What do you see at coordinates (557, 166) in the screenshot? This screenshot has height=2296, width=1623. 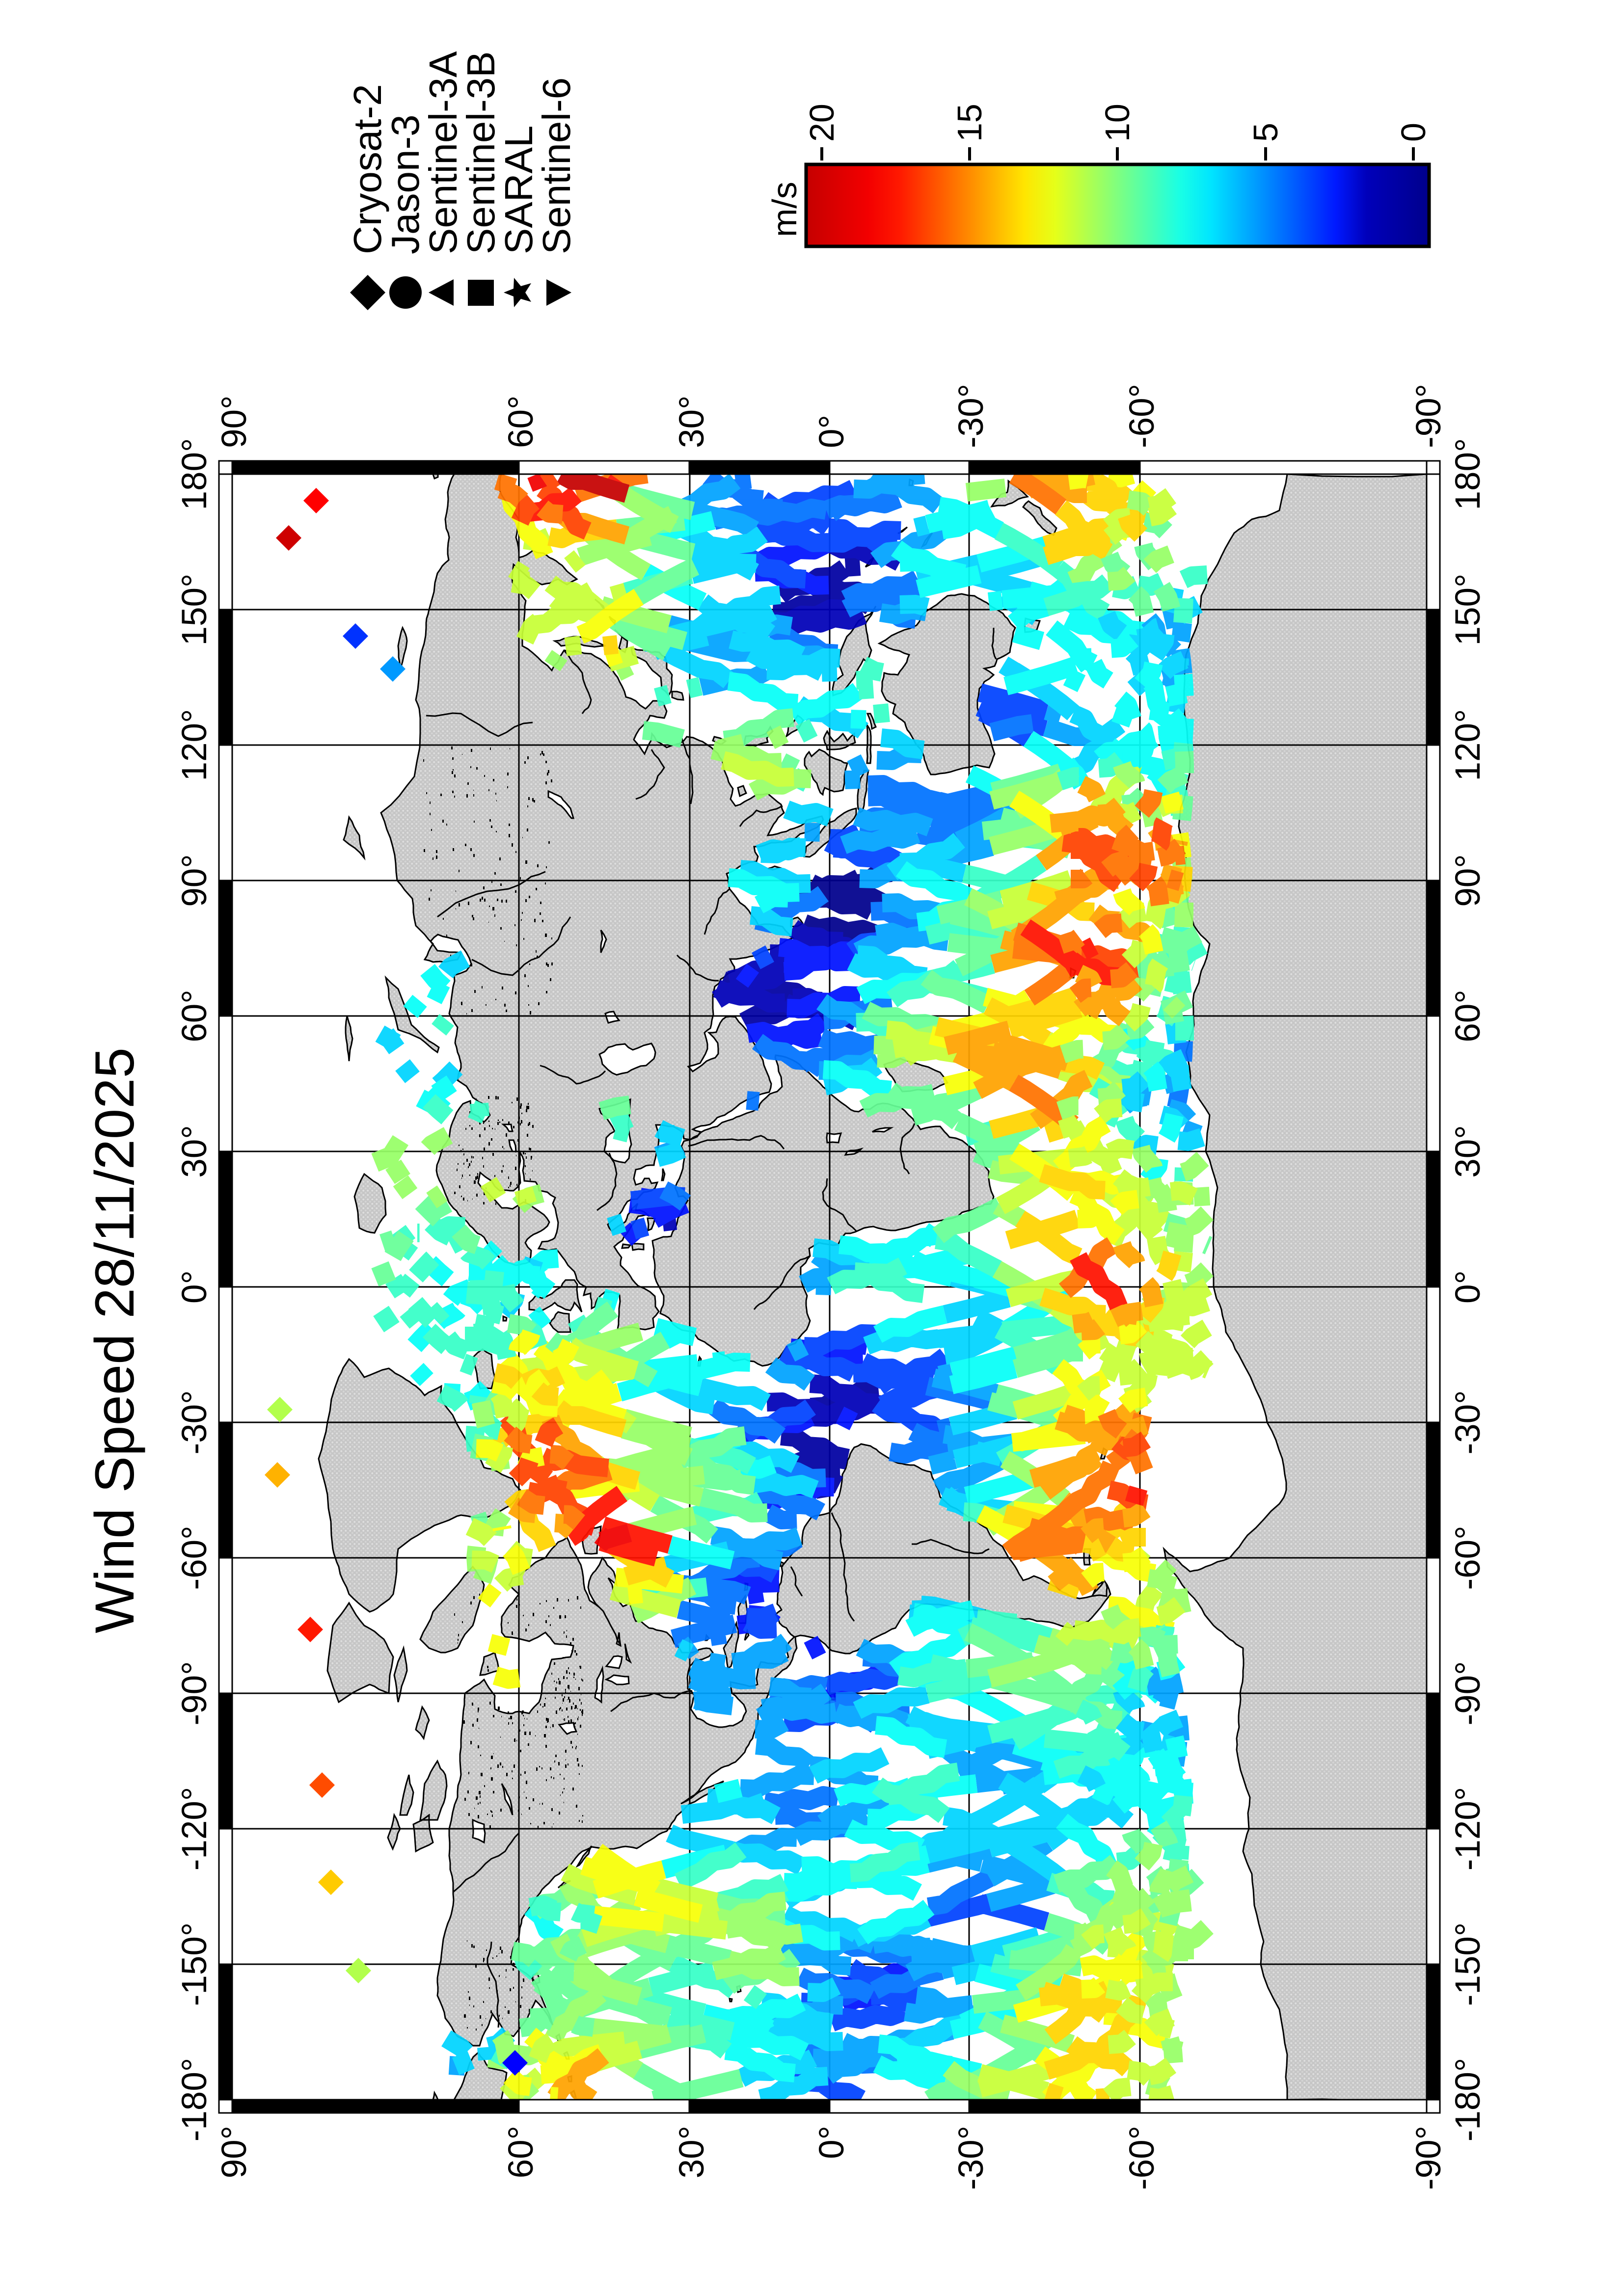 I see `svg-text: Sentinel-6` at bounding box center [557, 166].